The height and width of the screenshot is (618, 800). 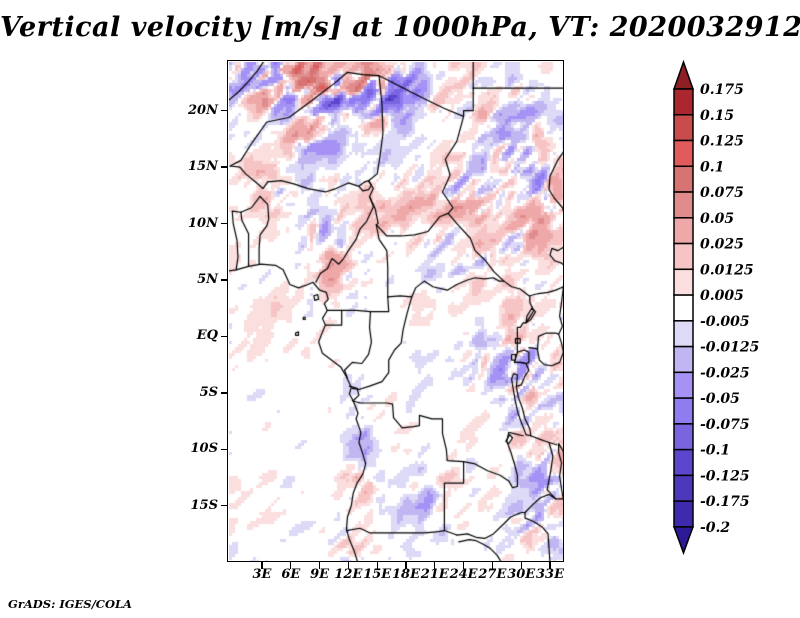 What do you see at coordinates (722, 296) in the screenshot?
I see `colorbar-label: 0.005` at bounding box center [722, 296].